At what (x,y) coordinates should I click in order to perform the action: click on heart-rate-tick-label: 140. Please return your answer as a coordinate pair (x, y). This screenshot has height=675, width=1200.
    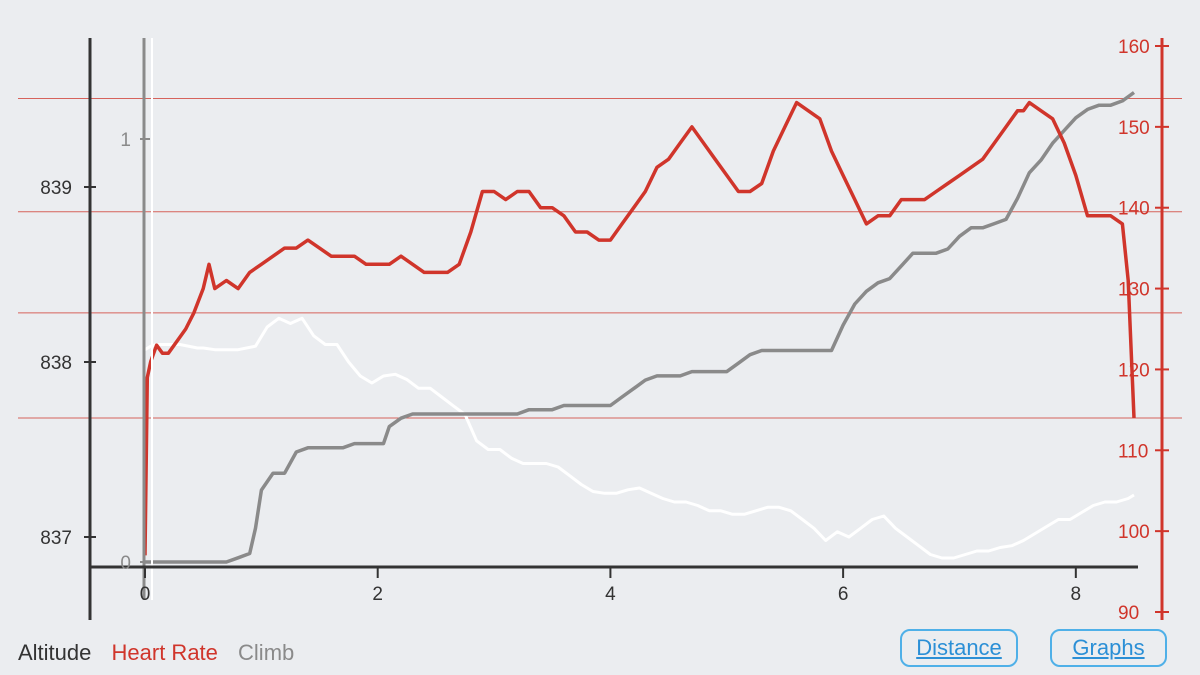
    Looking at the image, I should click on (1134, 209).